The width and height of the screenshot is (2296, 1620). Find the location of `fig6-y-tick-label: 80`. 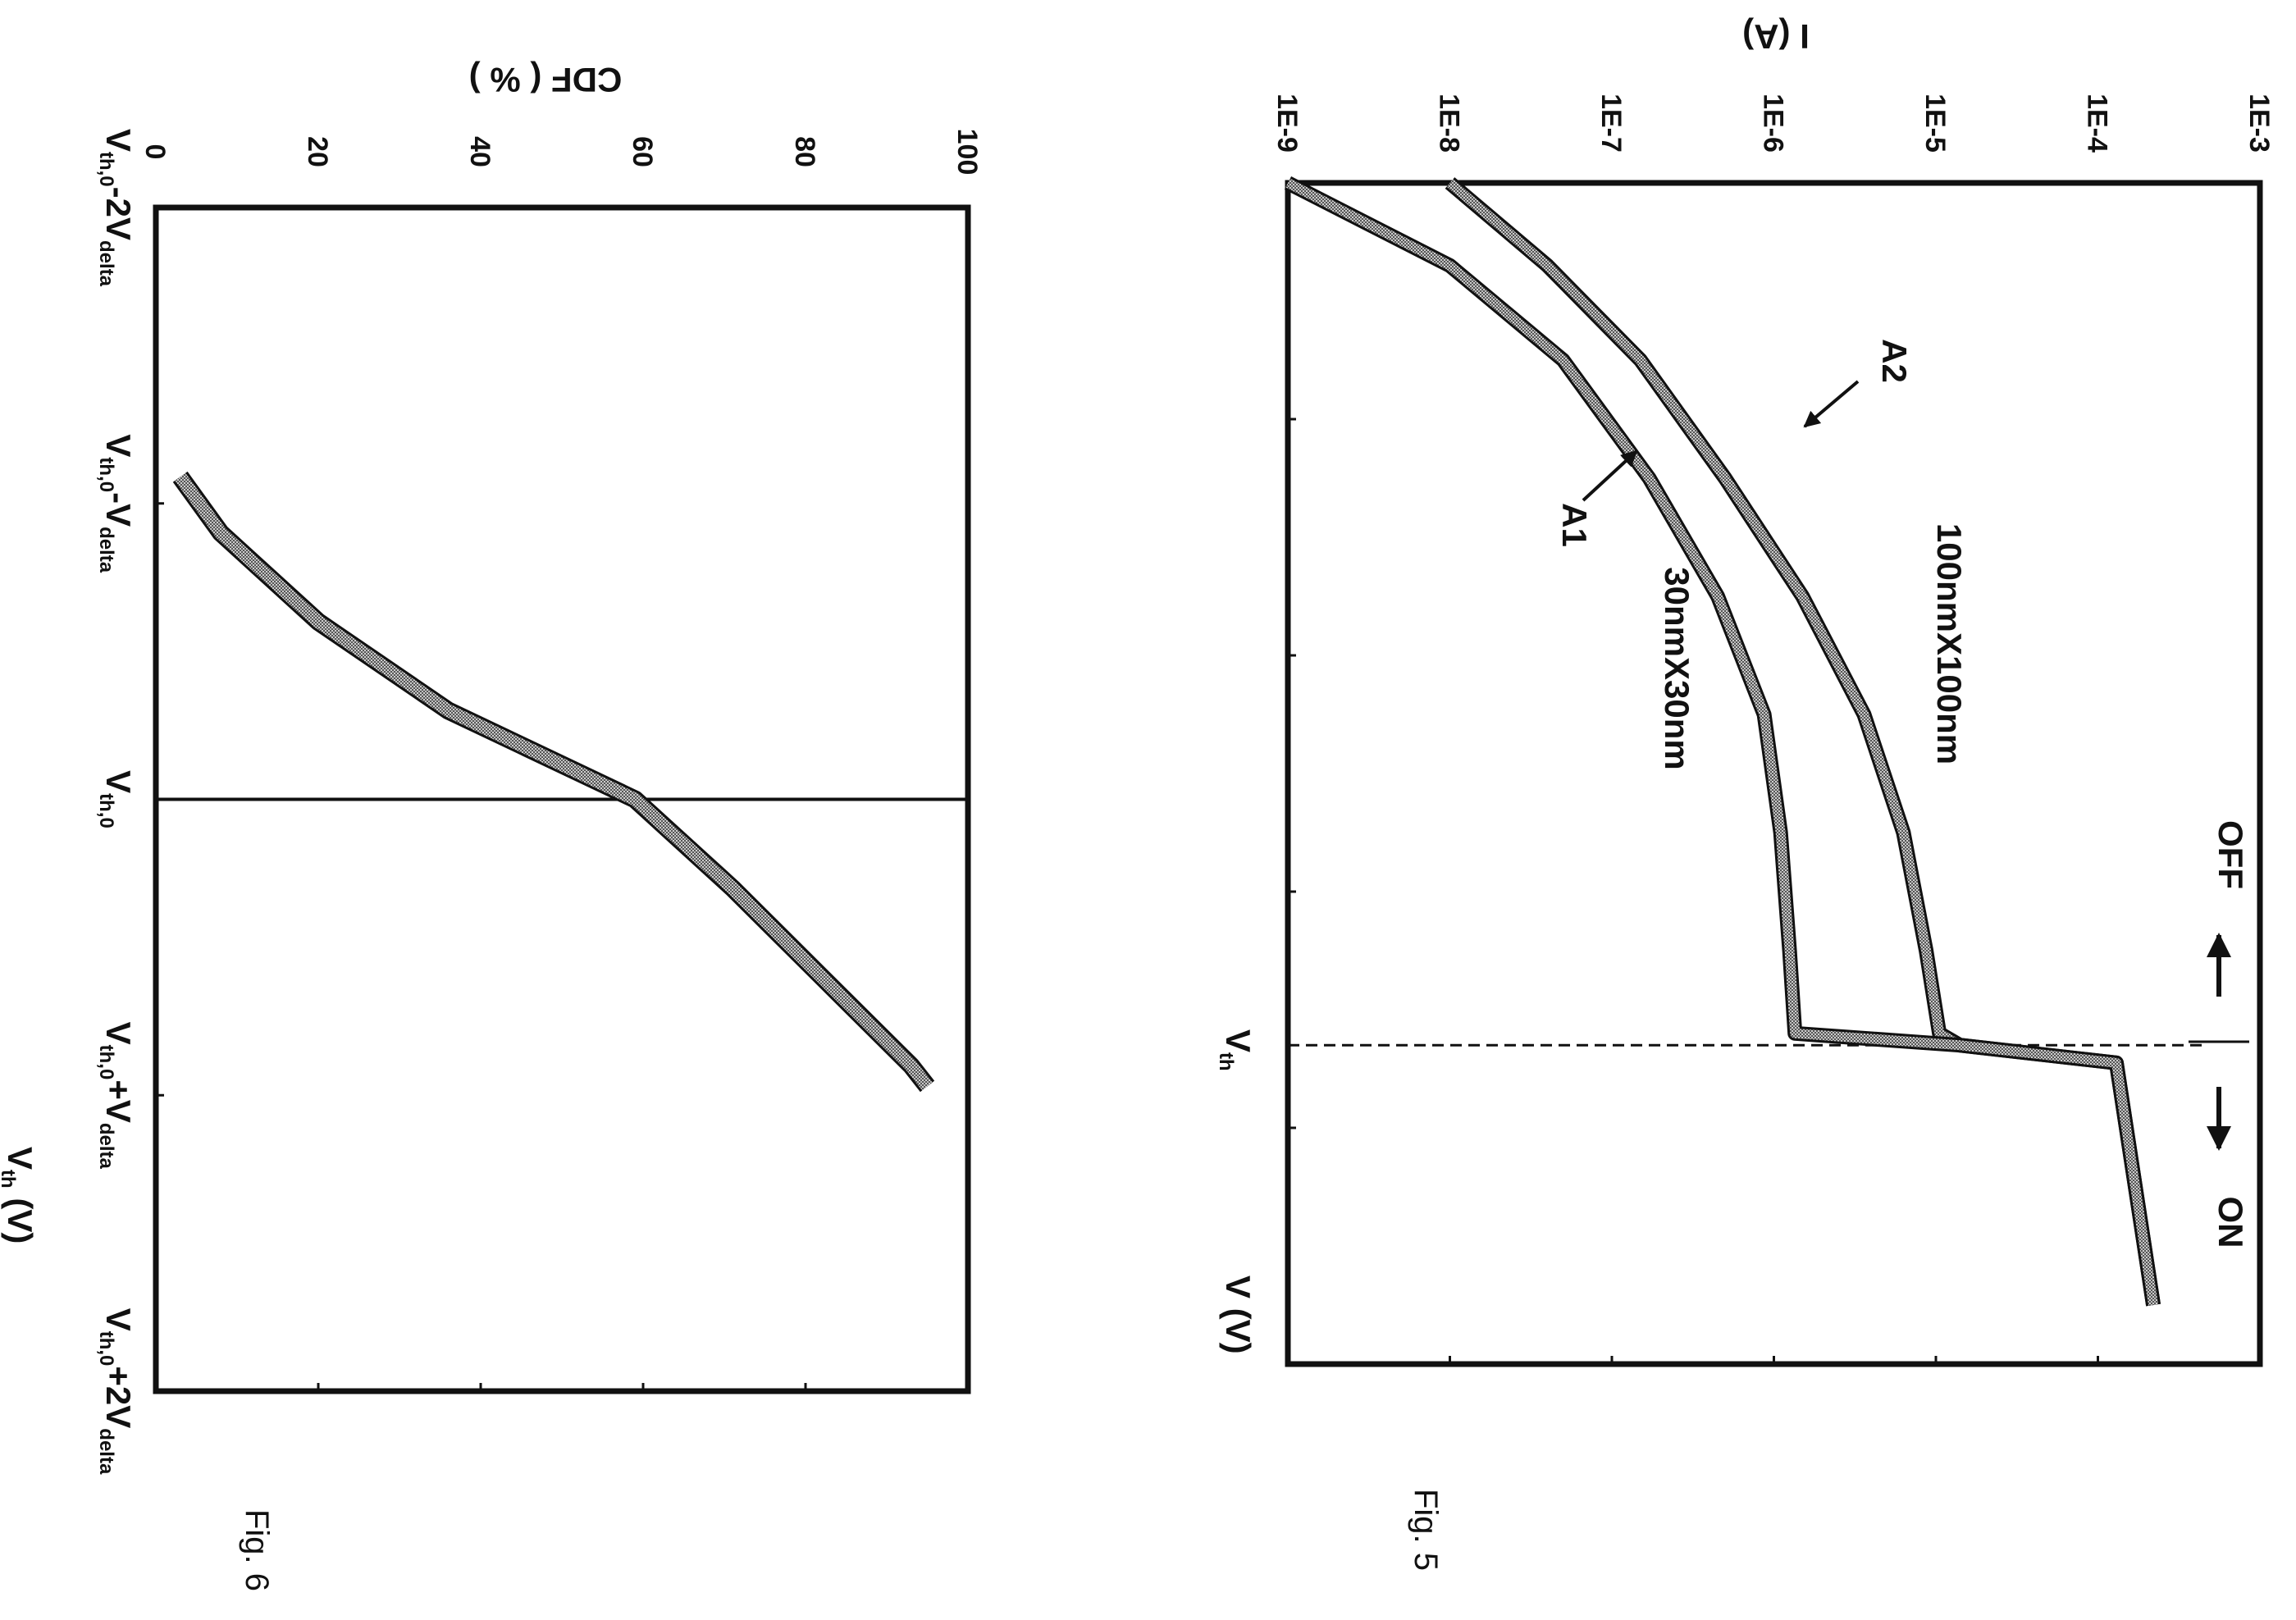

fig6-y-tick-label: 80 is located at coordinates (804, 151).